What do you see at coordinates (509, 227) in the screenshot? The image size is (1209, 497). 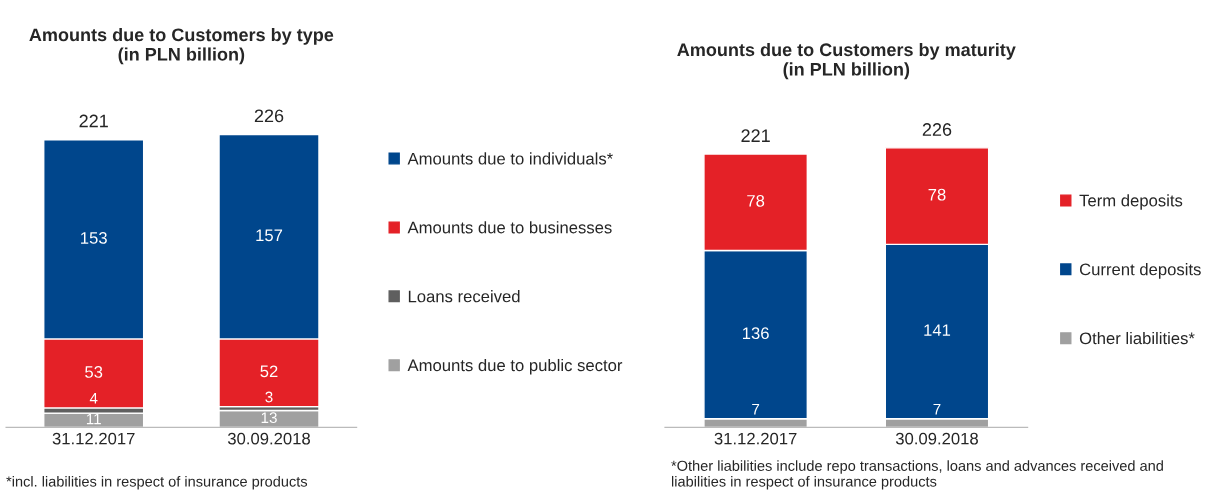 I see `legend-label: Amounts due to businesses` at bounding box center [509, 227].